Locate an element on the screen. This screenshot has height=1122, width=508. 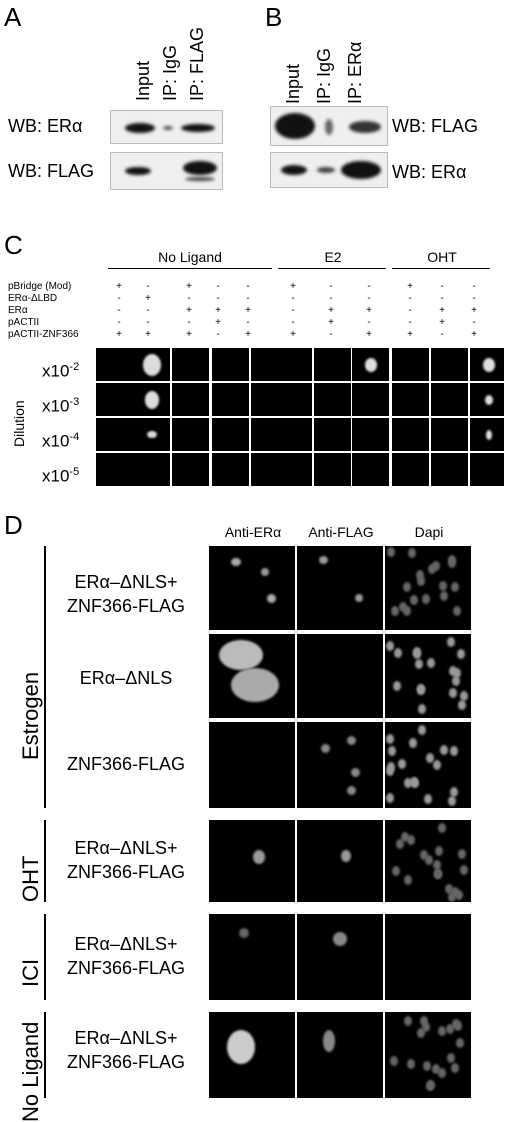
row-label-3: ZNF366-FLAG is located at coordinates (126, 764).